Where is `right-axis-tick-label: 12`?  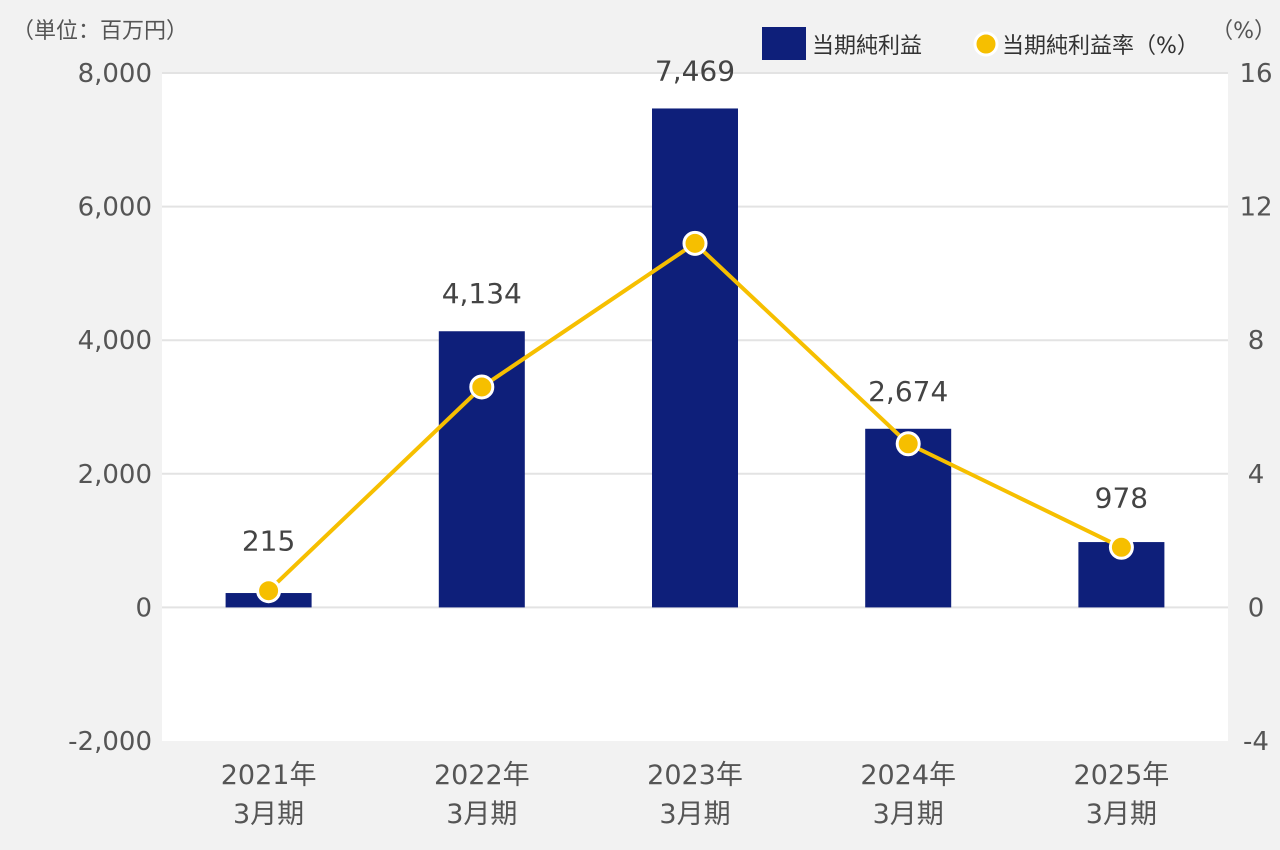 right-axis-tick-label: 12 is located at coordinates (1255, 208).